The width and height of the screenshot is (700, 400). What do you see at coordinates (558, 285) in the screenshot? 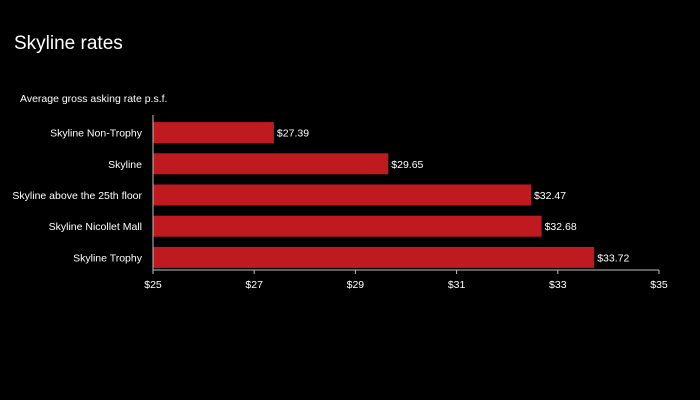
I see `x-tick-label: $33` at bounding box center [558, 285].